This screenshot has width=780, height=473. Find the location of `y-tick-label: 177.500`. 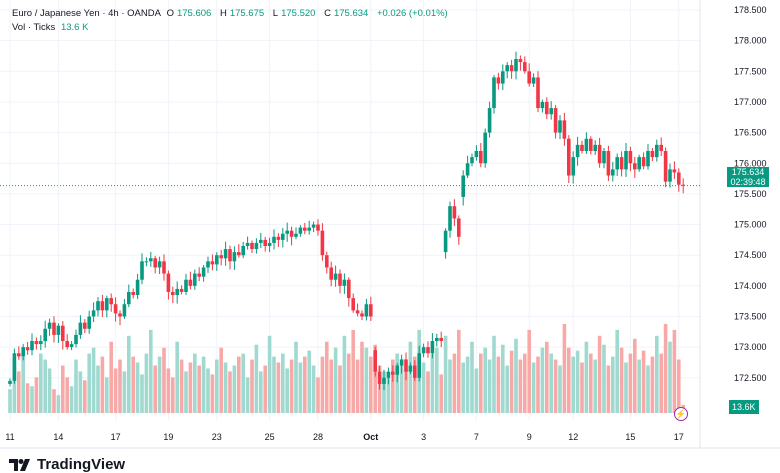

y-tick-label: 177.500 is located at coordinates (750, 71).